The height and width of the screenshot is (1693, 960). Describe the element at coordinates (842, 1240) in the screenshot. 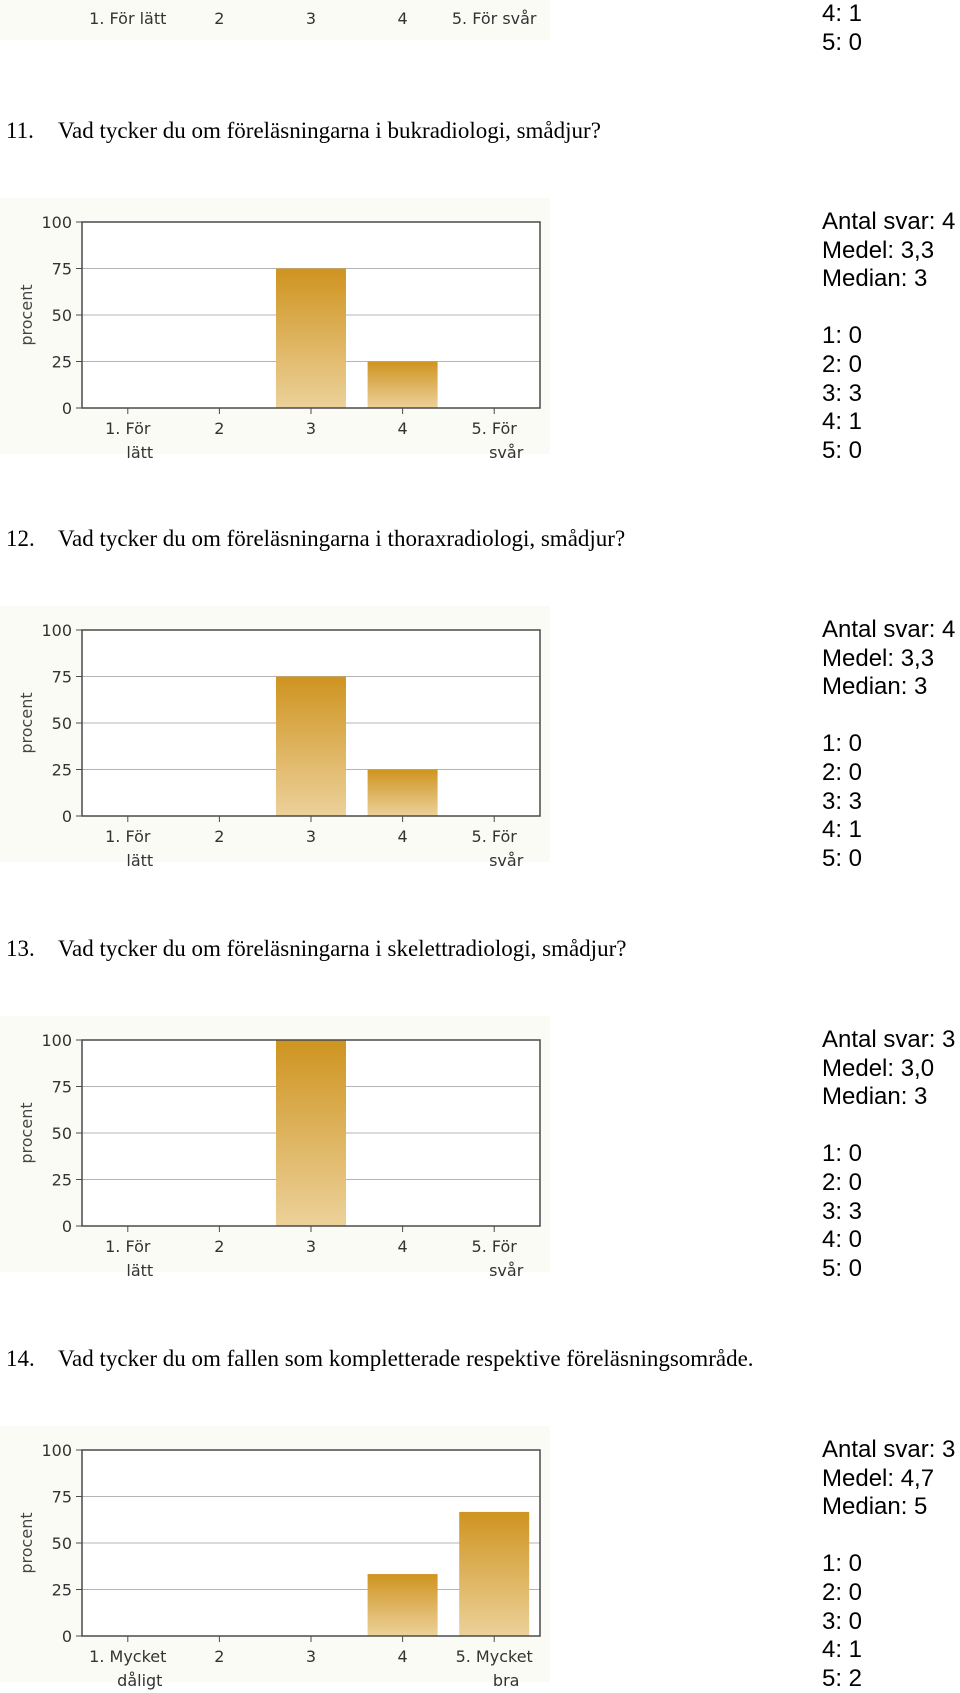

I see `count-4: 4: 0` at that location.